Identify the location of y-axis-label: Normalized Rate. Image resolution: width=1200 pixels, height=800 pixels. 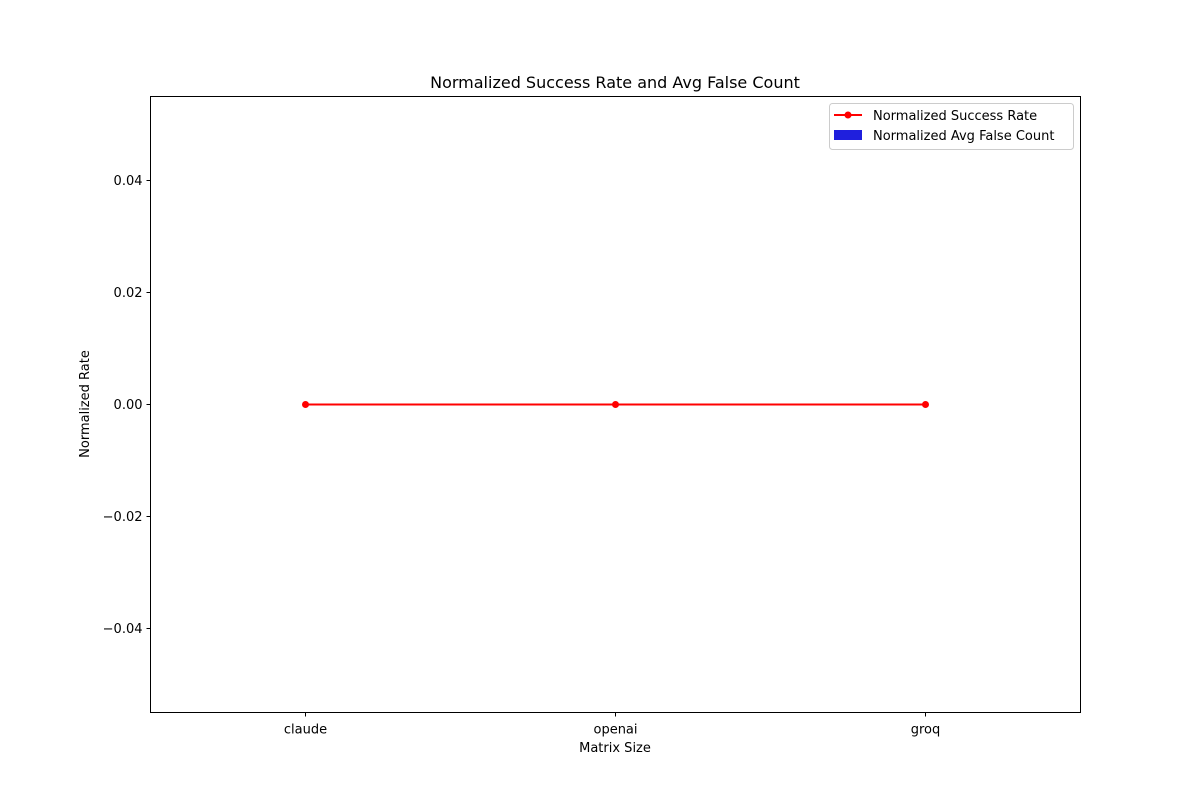
(85, 404).